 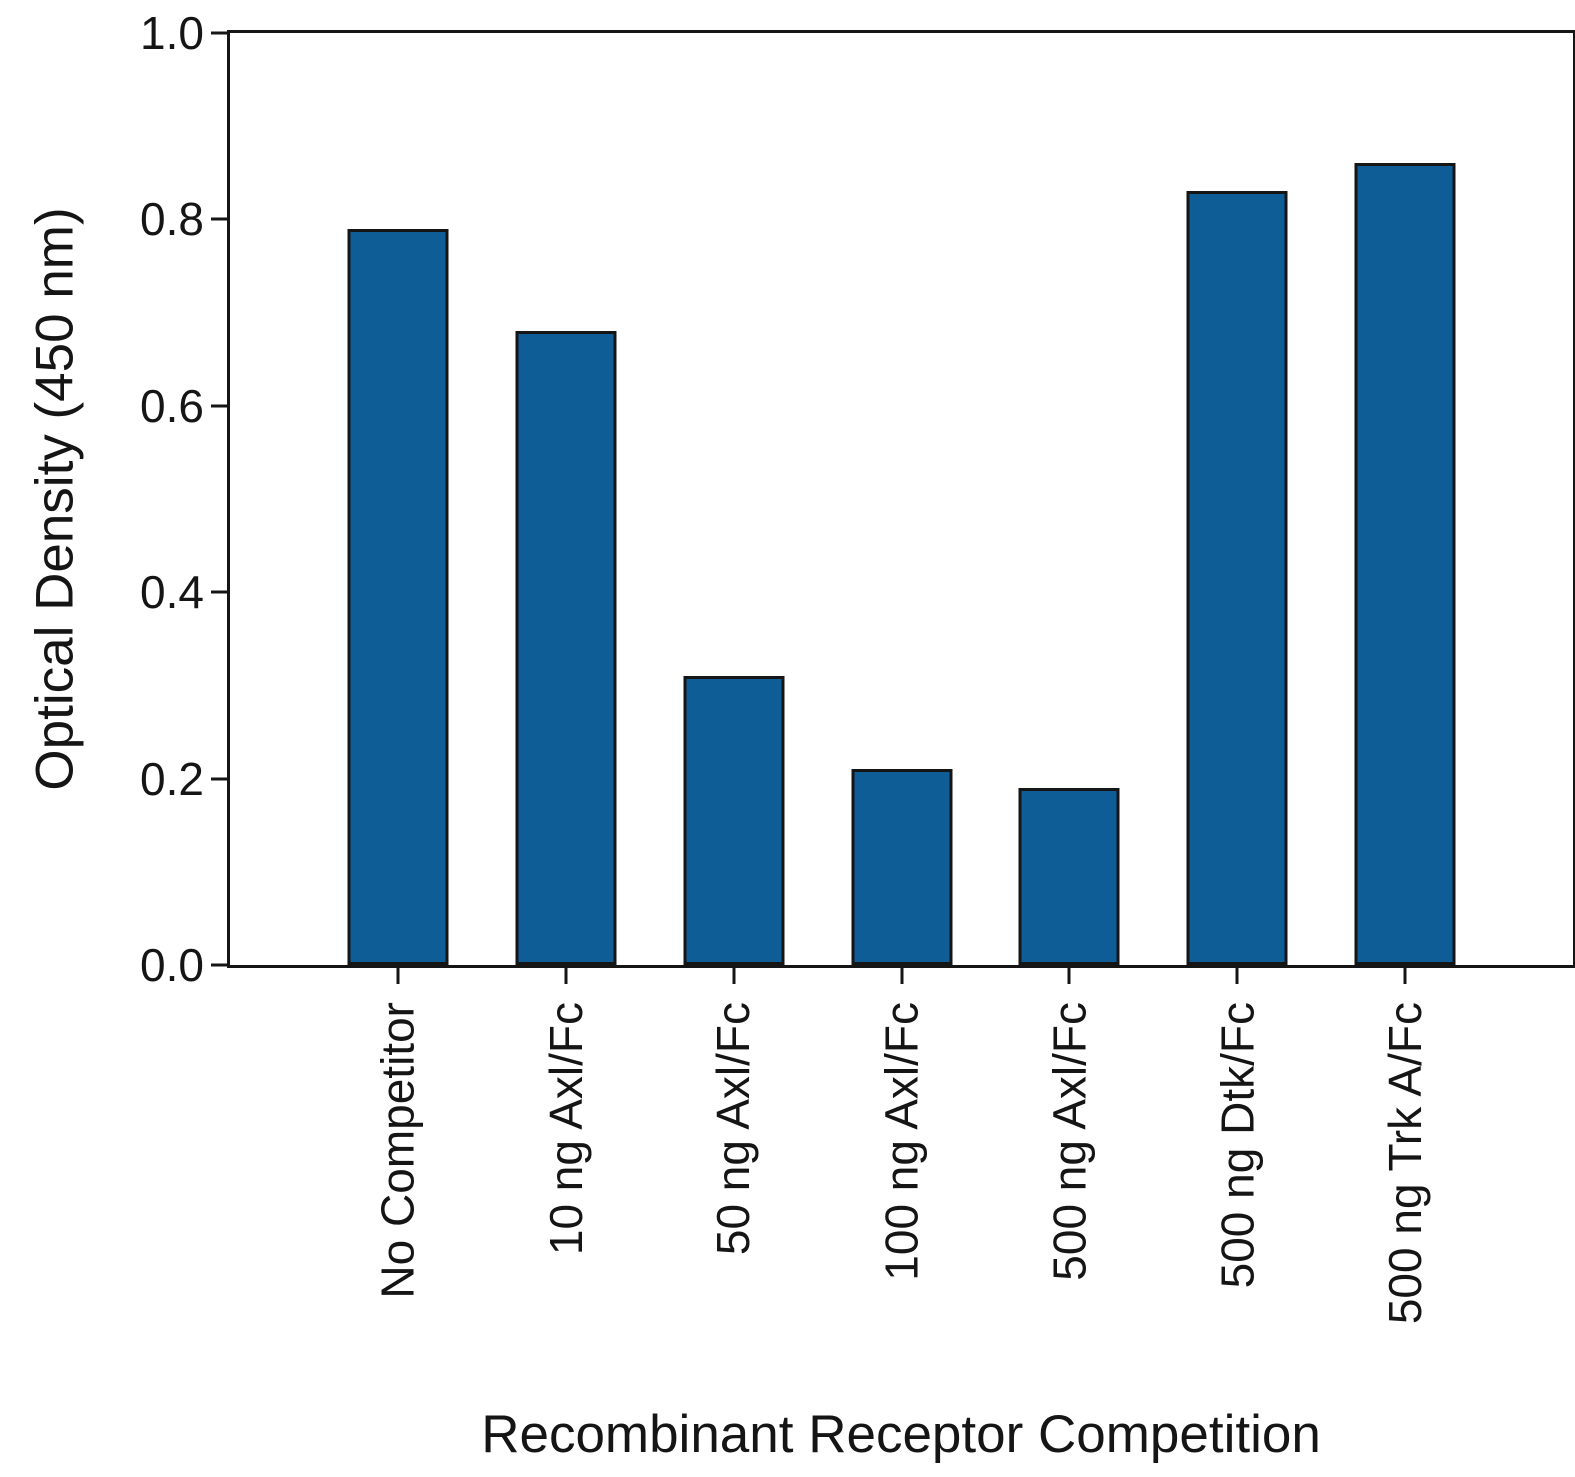 What do you see at coordinates (172, 405) in the screenshot?
I see `y-tick-label: 0.6` at bounding box center [172, 405].